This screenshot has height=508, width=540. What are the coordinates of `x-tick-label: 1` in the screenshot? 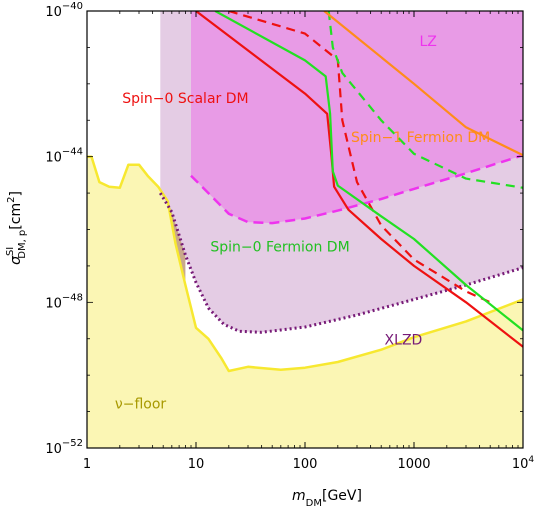 It's located at (87, 464).